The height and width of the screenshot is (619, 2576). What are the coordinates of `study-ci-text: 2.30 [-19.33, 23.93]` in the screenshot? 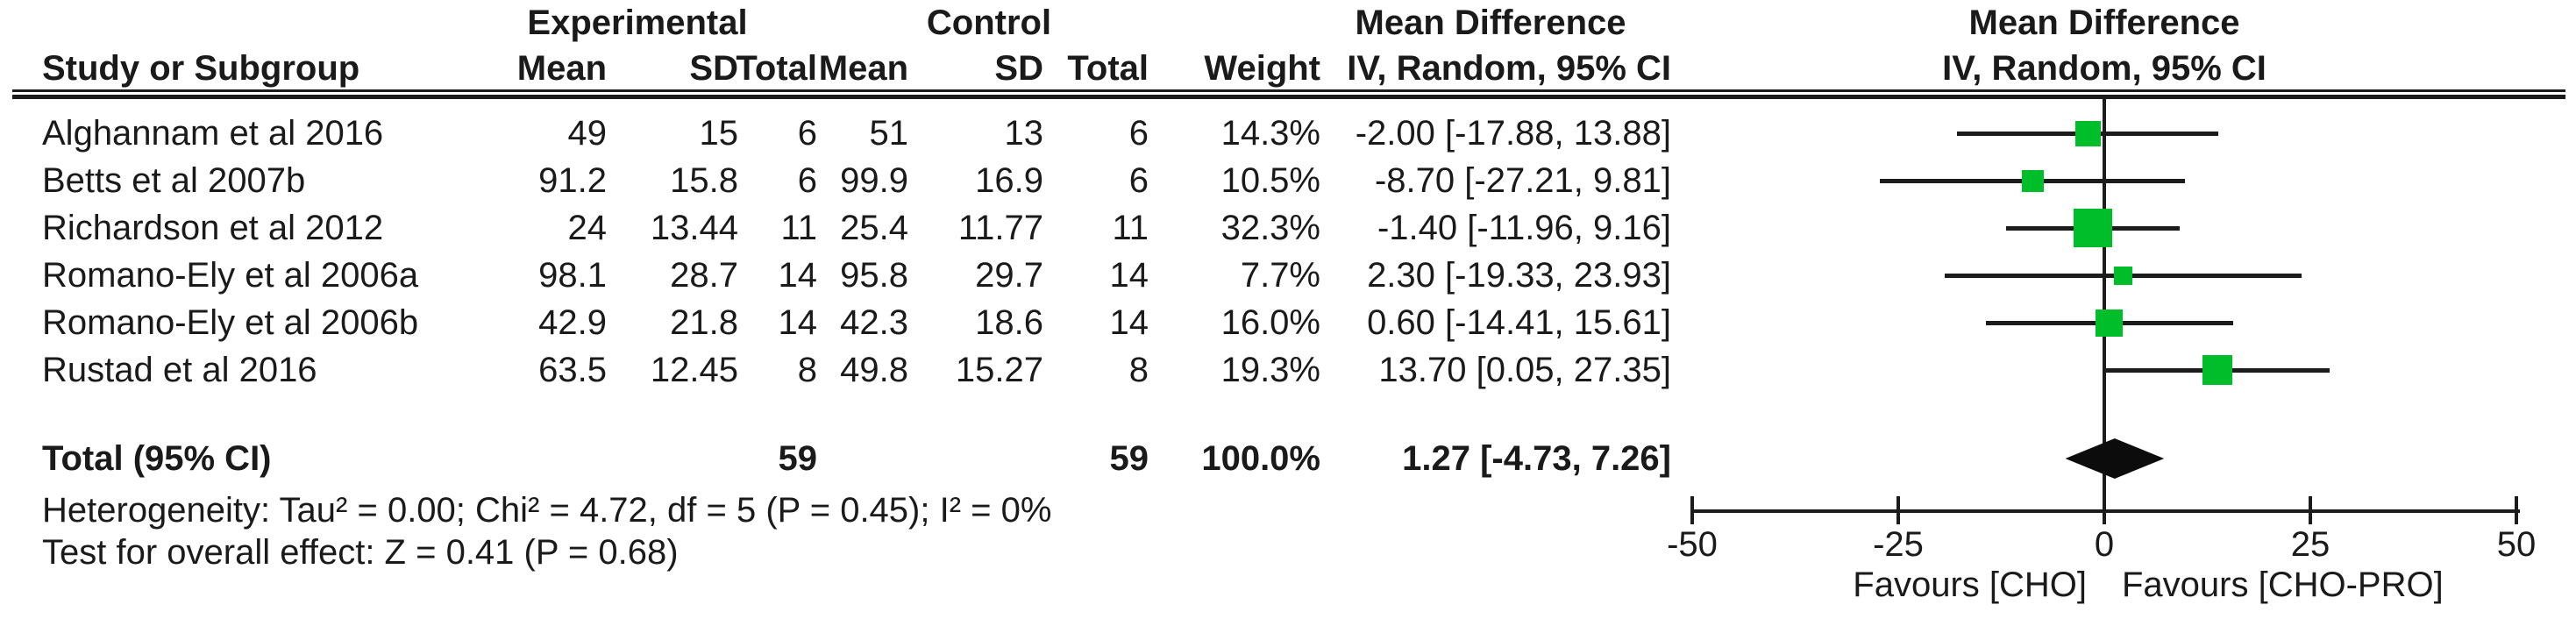 It's located at (1519, 275).